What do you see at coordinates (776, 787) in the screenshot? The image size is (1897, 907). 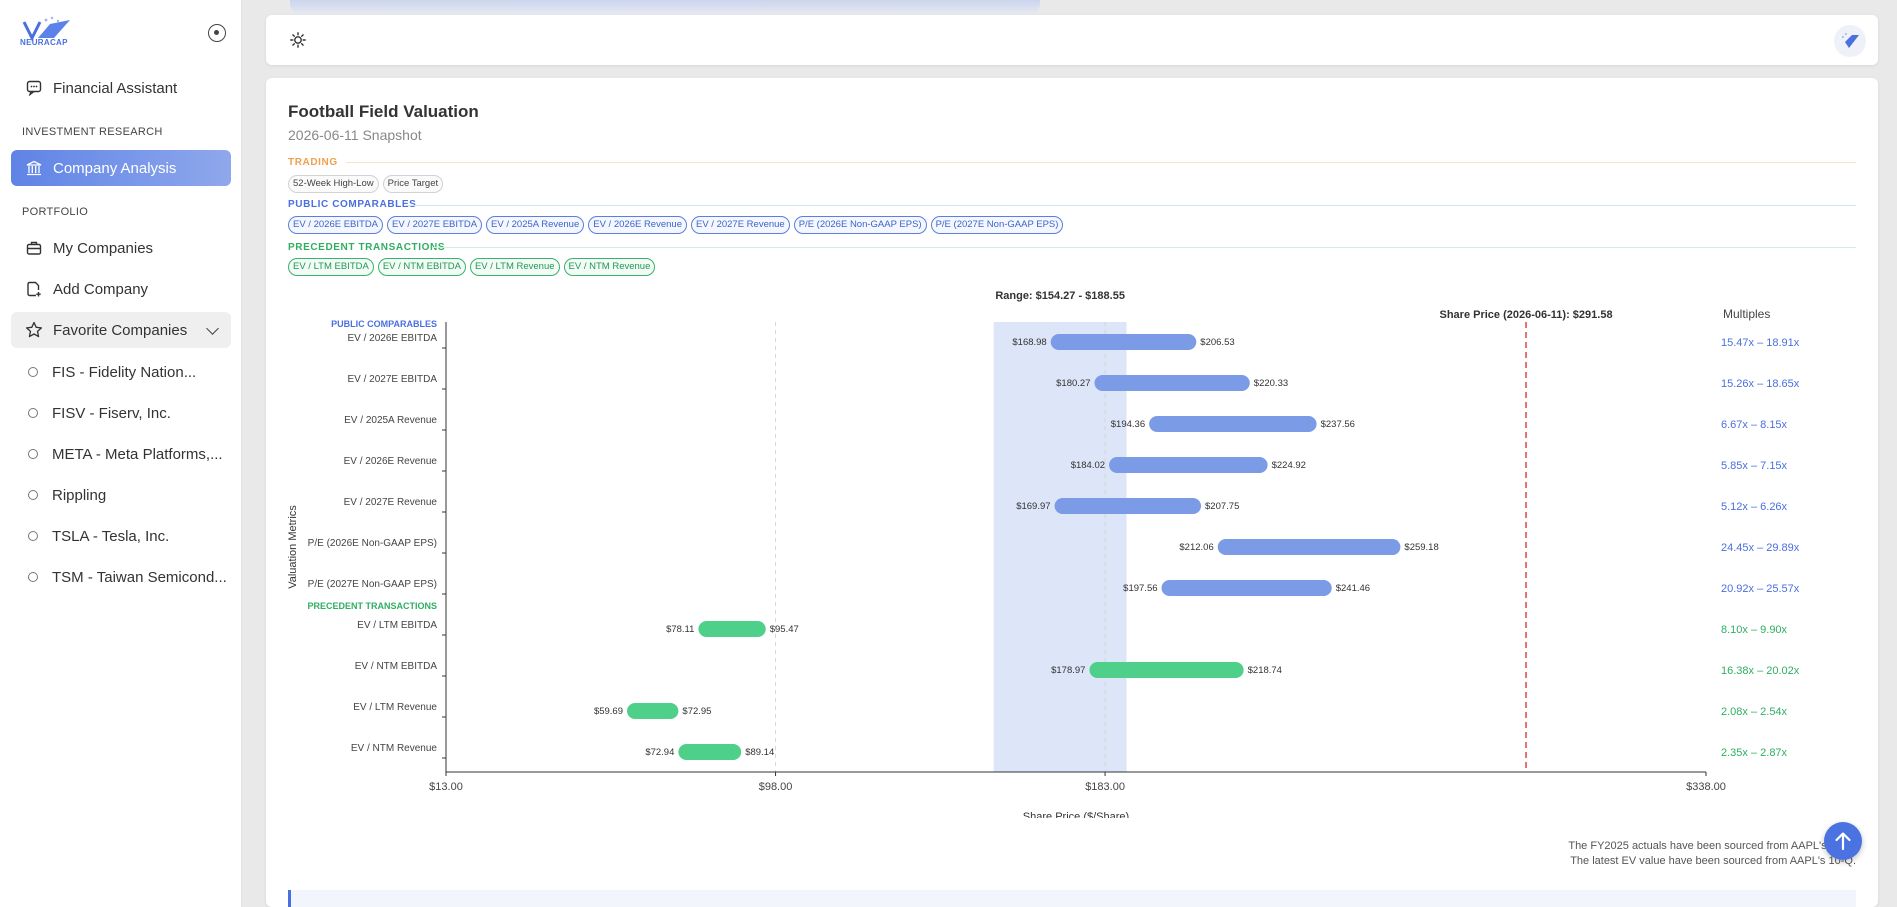 I see `x-tick-label: $98.00` at bounding box center [776, 787].